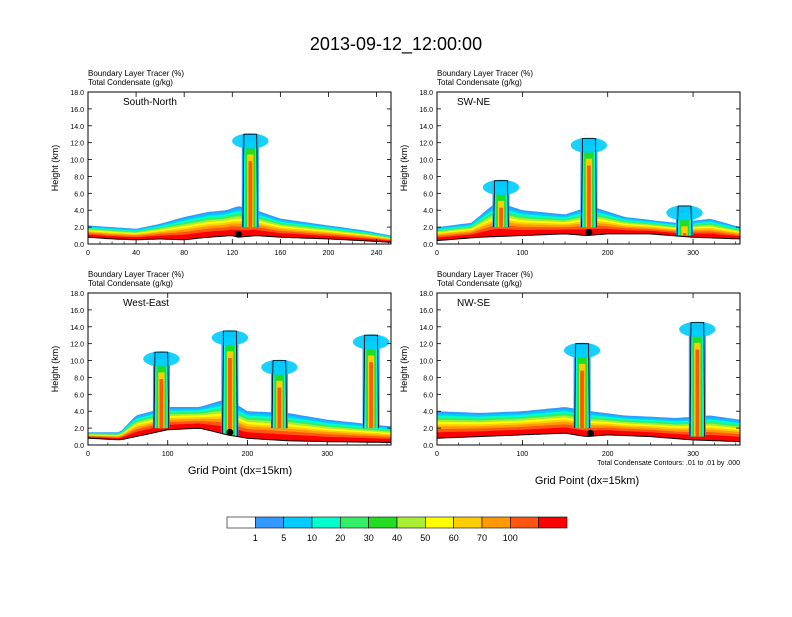 This screenshot has height=617, width=792. I want to click on x-tick-label: 120, so click(232, 253).